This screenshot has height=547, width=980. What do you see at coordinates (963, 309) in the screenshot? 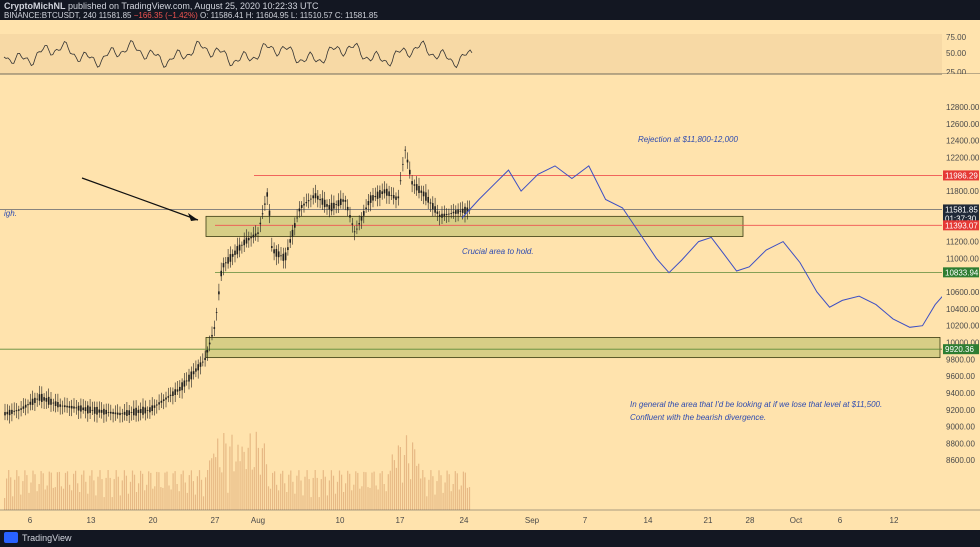
I see `price-tick-label: 10400.00` at bounding box center [963, 309].